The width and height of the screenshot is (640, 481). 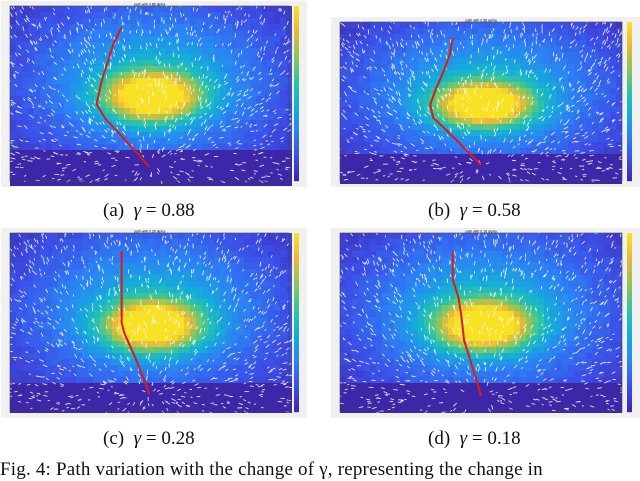 What do you see at coordinates (149, 5) in the screenshot?
I see `svg-text: path with 0.88 alpha` at bounding box center [149, 5].